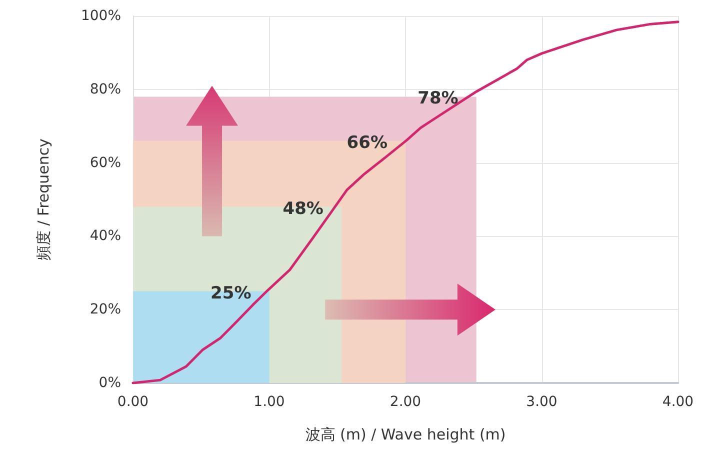  Describe the element at coordinates (43, 199) in the screenshot. I see `y-axis-title: 頻度 / Frequency` at that location.